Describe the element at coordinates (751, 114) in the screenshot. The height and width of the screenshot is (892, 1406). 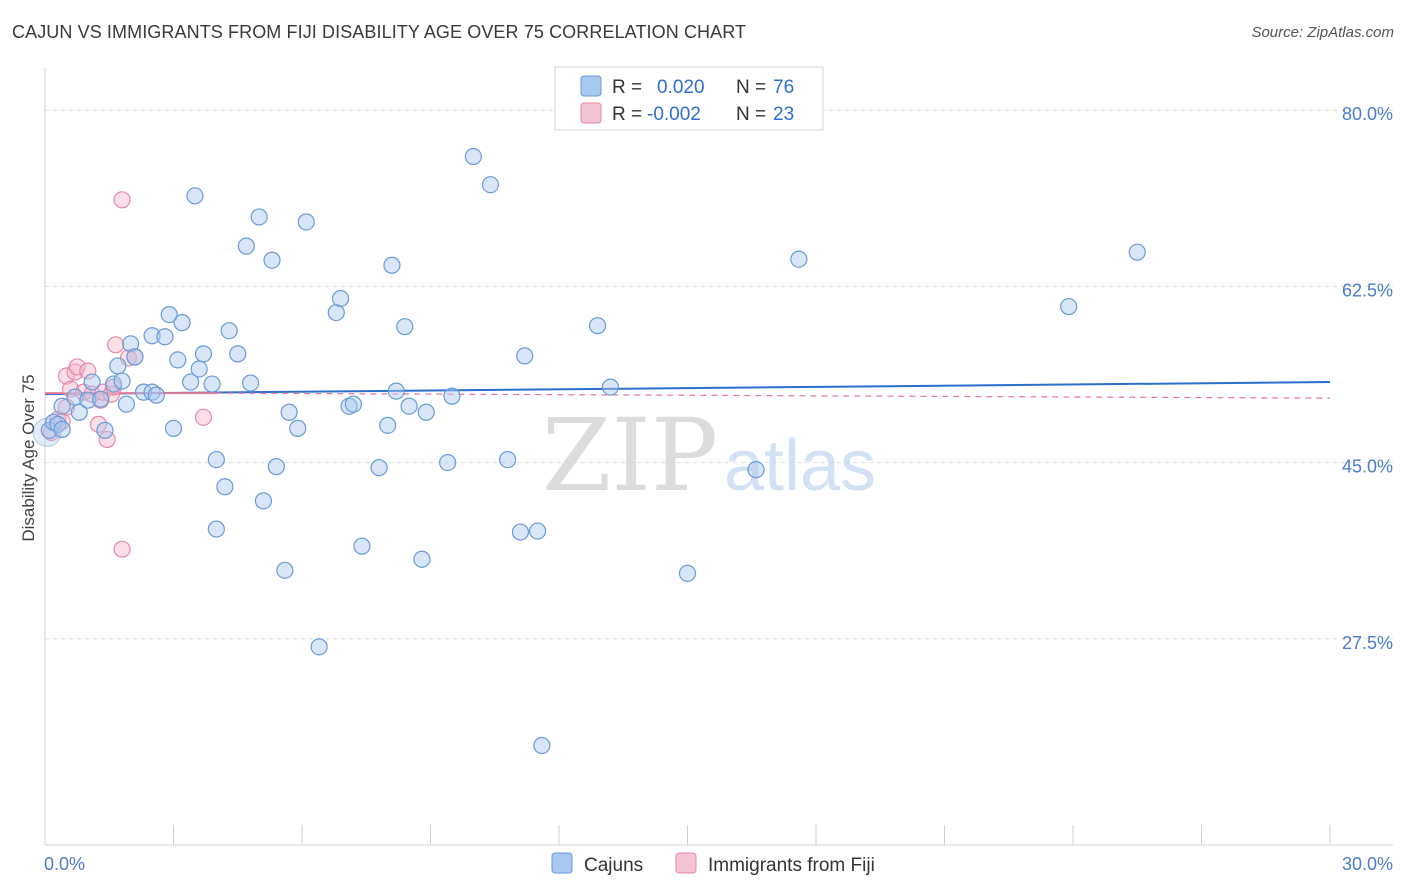
I see `legend-n-label-fiji: N =` at that location.